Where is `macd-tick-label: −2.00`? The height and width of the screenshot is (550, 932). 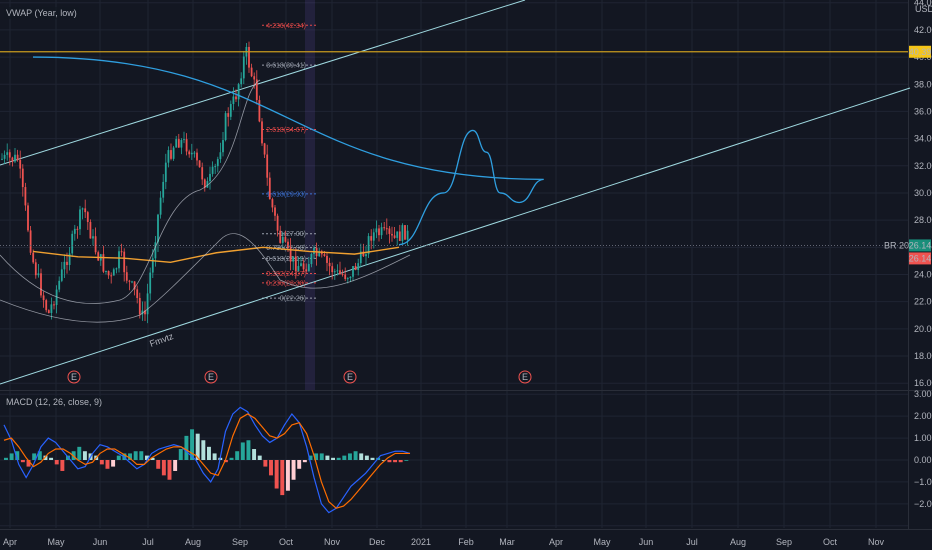 macd-tick-label: −2.00 is located at coordinates (923, 504).